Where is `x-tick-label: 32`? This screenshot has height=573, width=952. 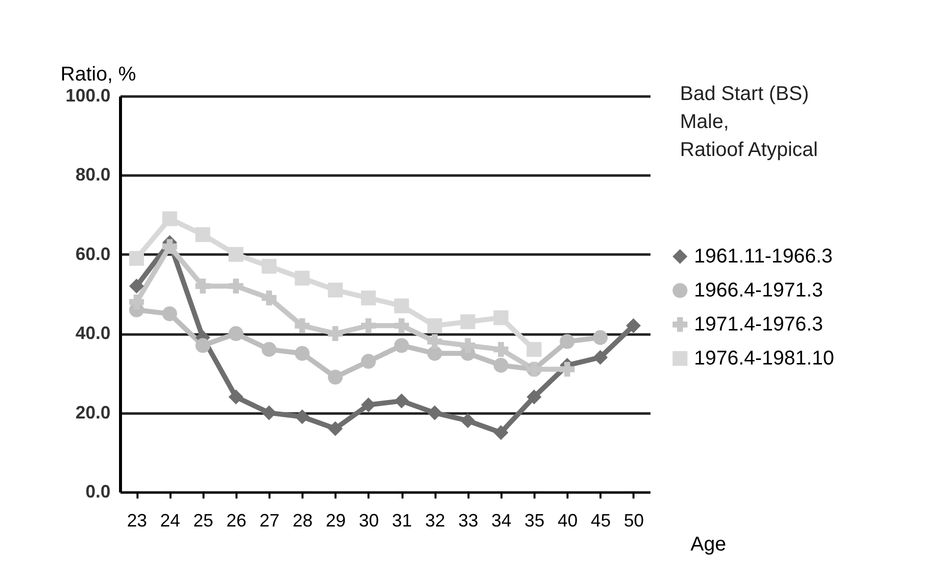
x-tick-label: 32 is located at coordinates (435, 520).